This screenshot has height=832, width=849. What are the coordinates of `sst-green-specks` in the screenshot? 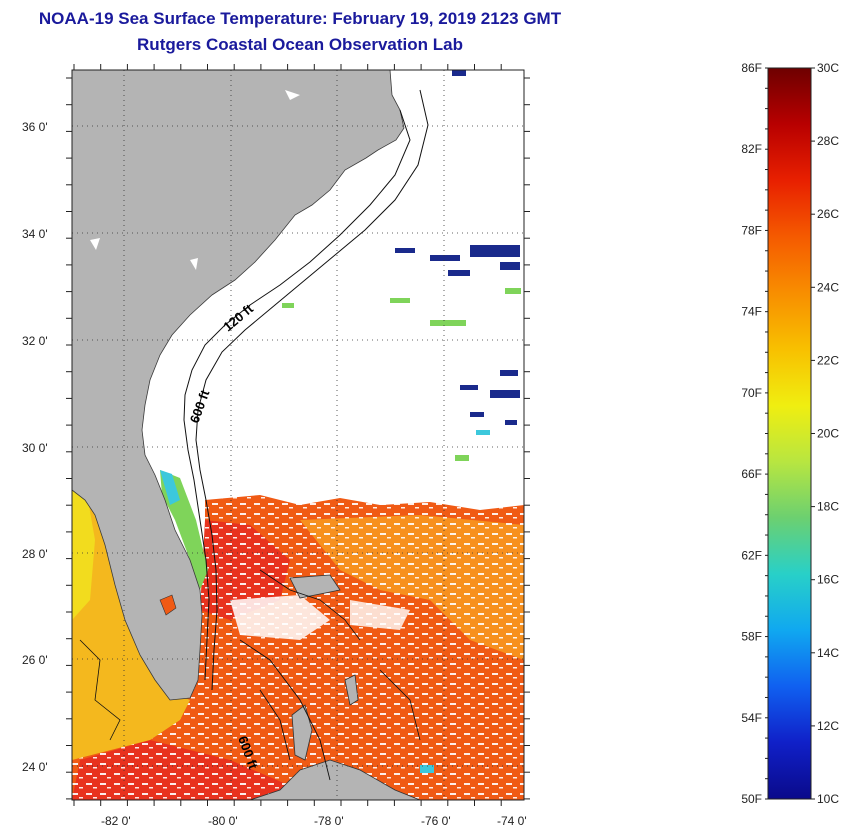 It's located at (401, 374).